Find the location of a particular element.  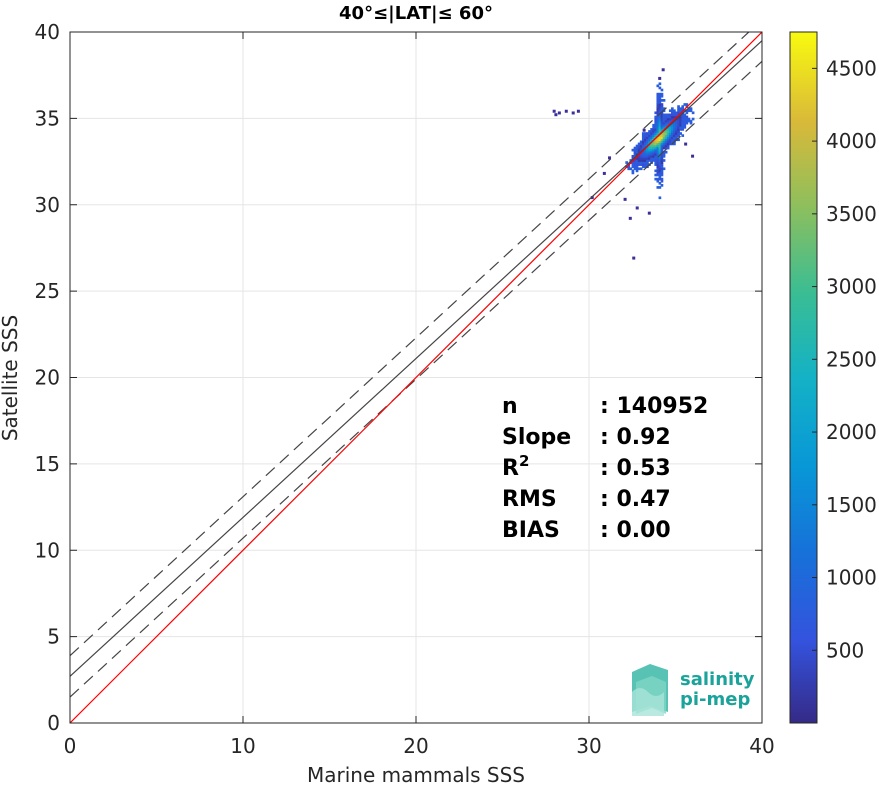

colorbar-ticks: 500 1000 1500 2000 2500 3000 3500 4000 4500 is located at coordinates (844, 359).